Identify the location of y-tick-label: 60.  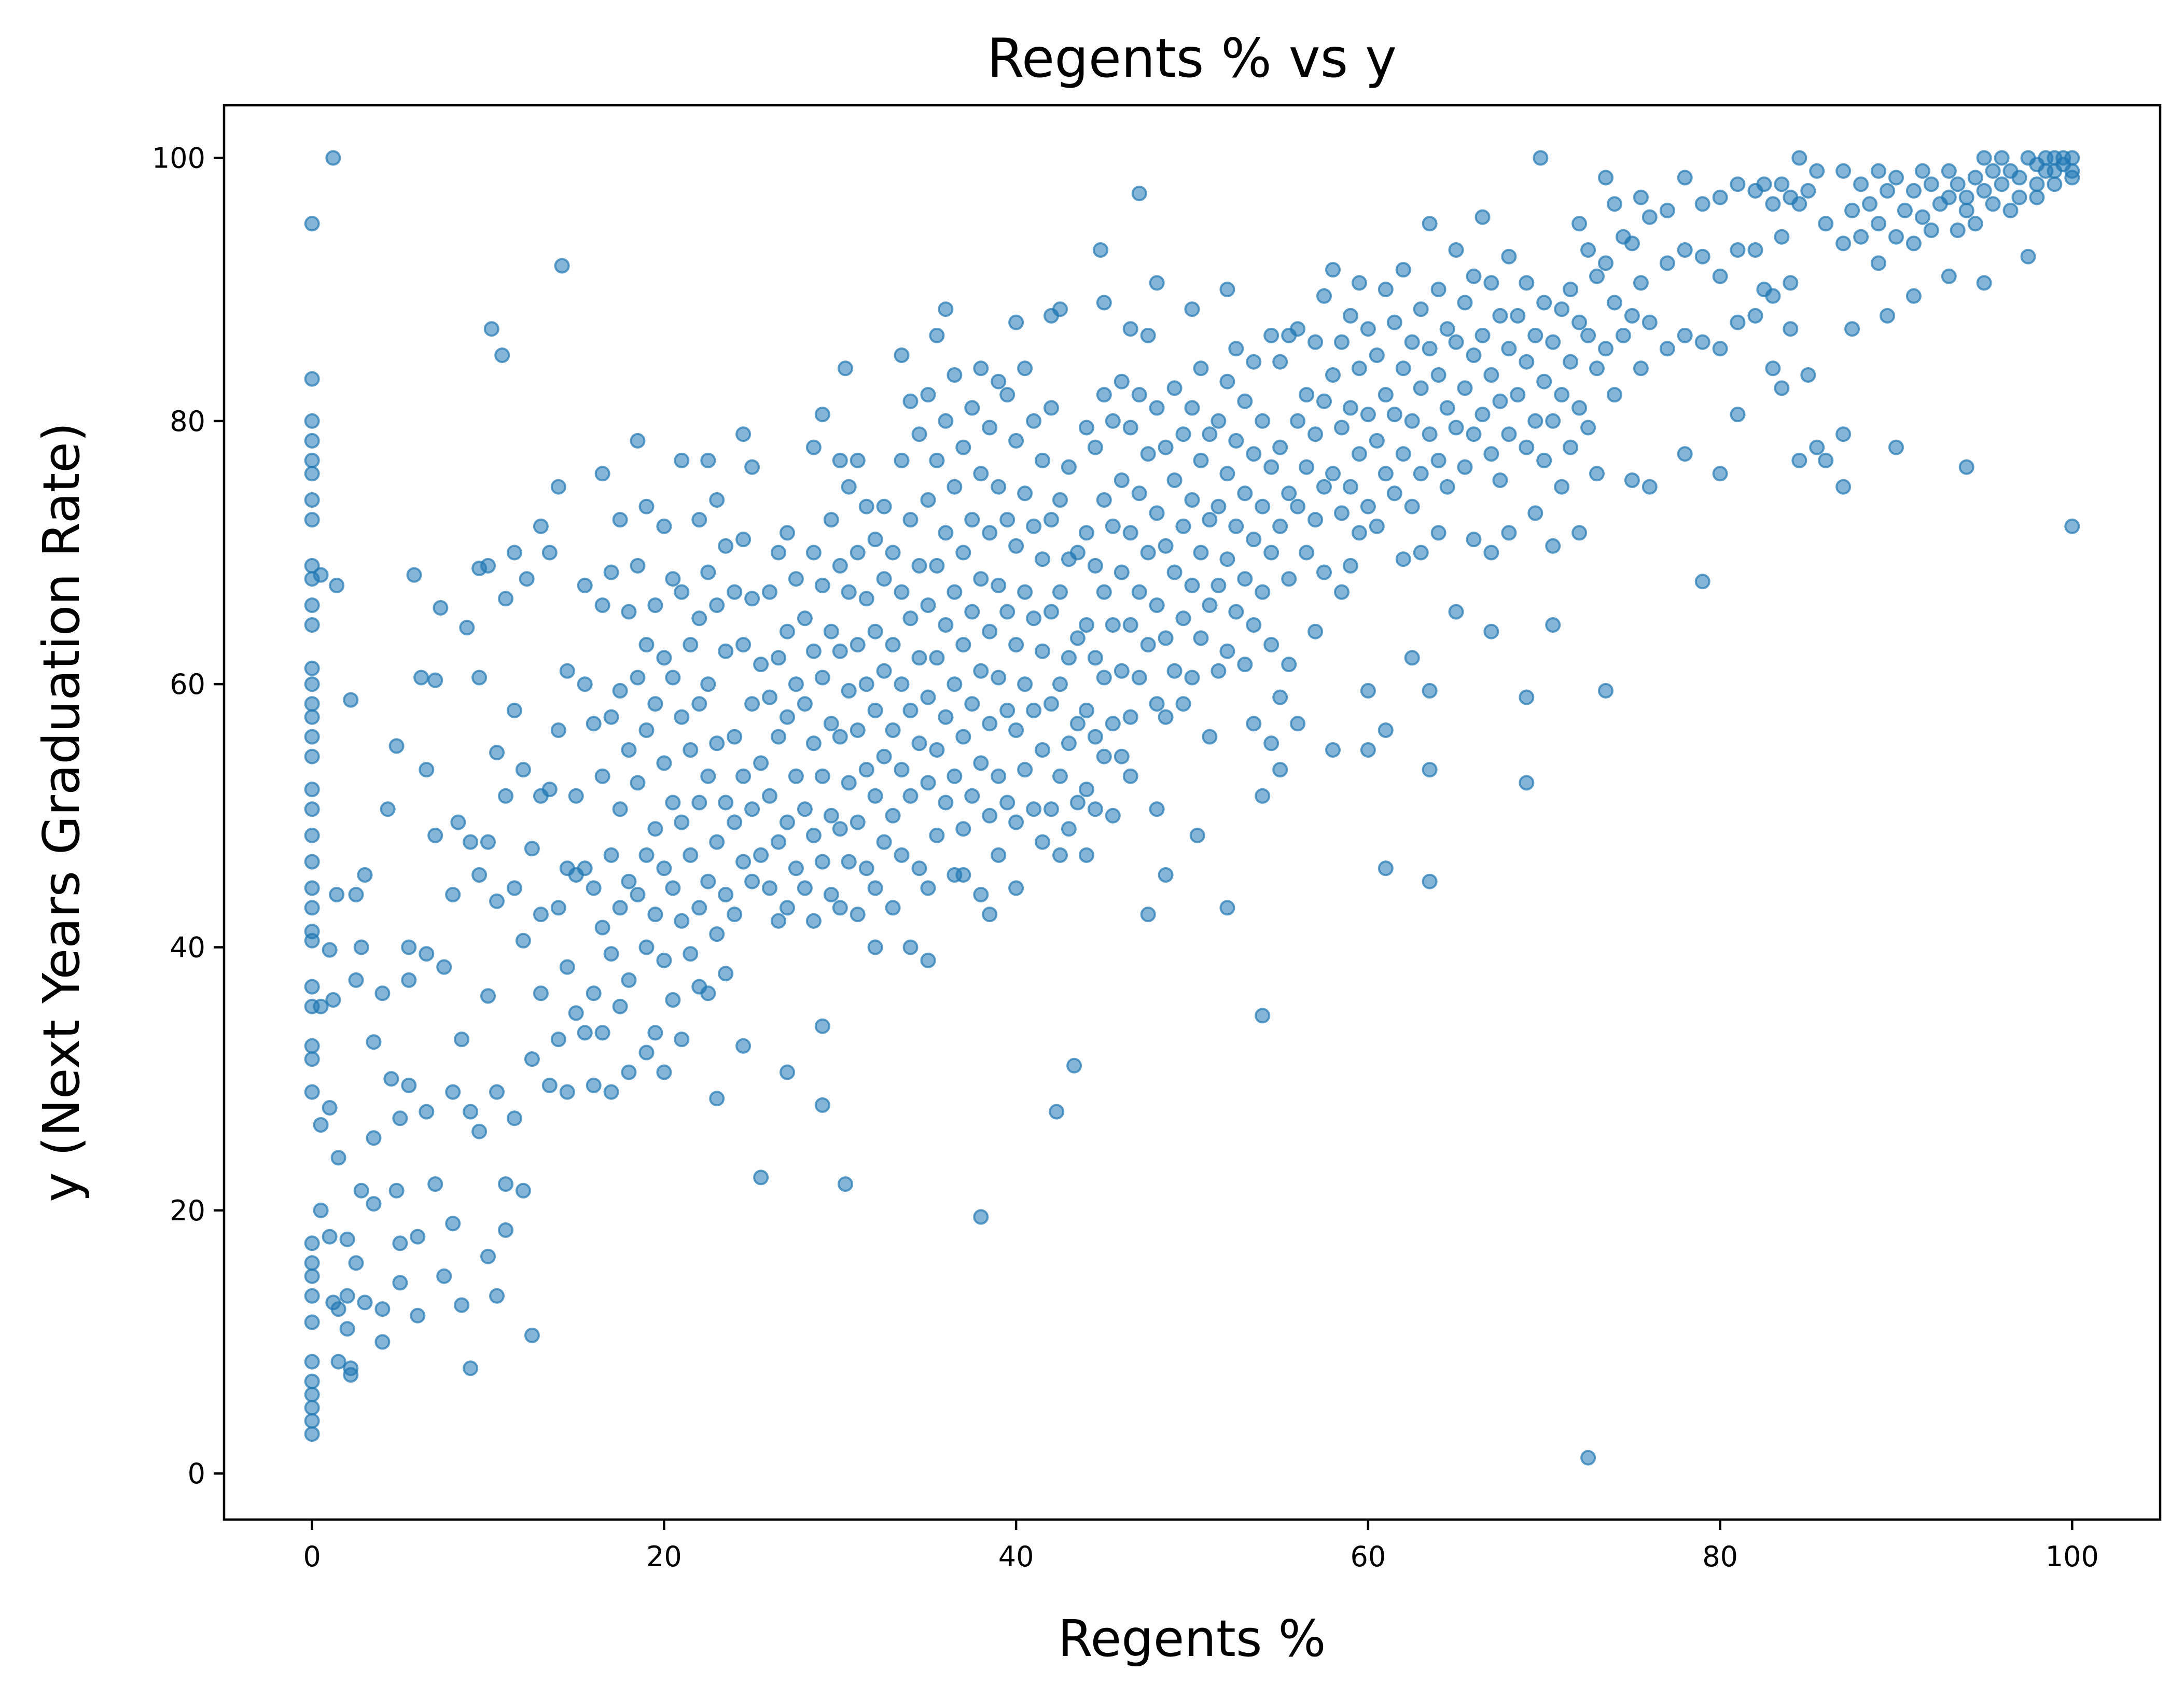
(187, 685).